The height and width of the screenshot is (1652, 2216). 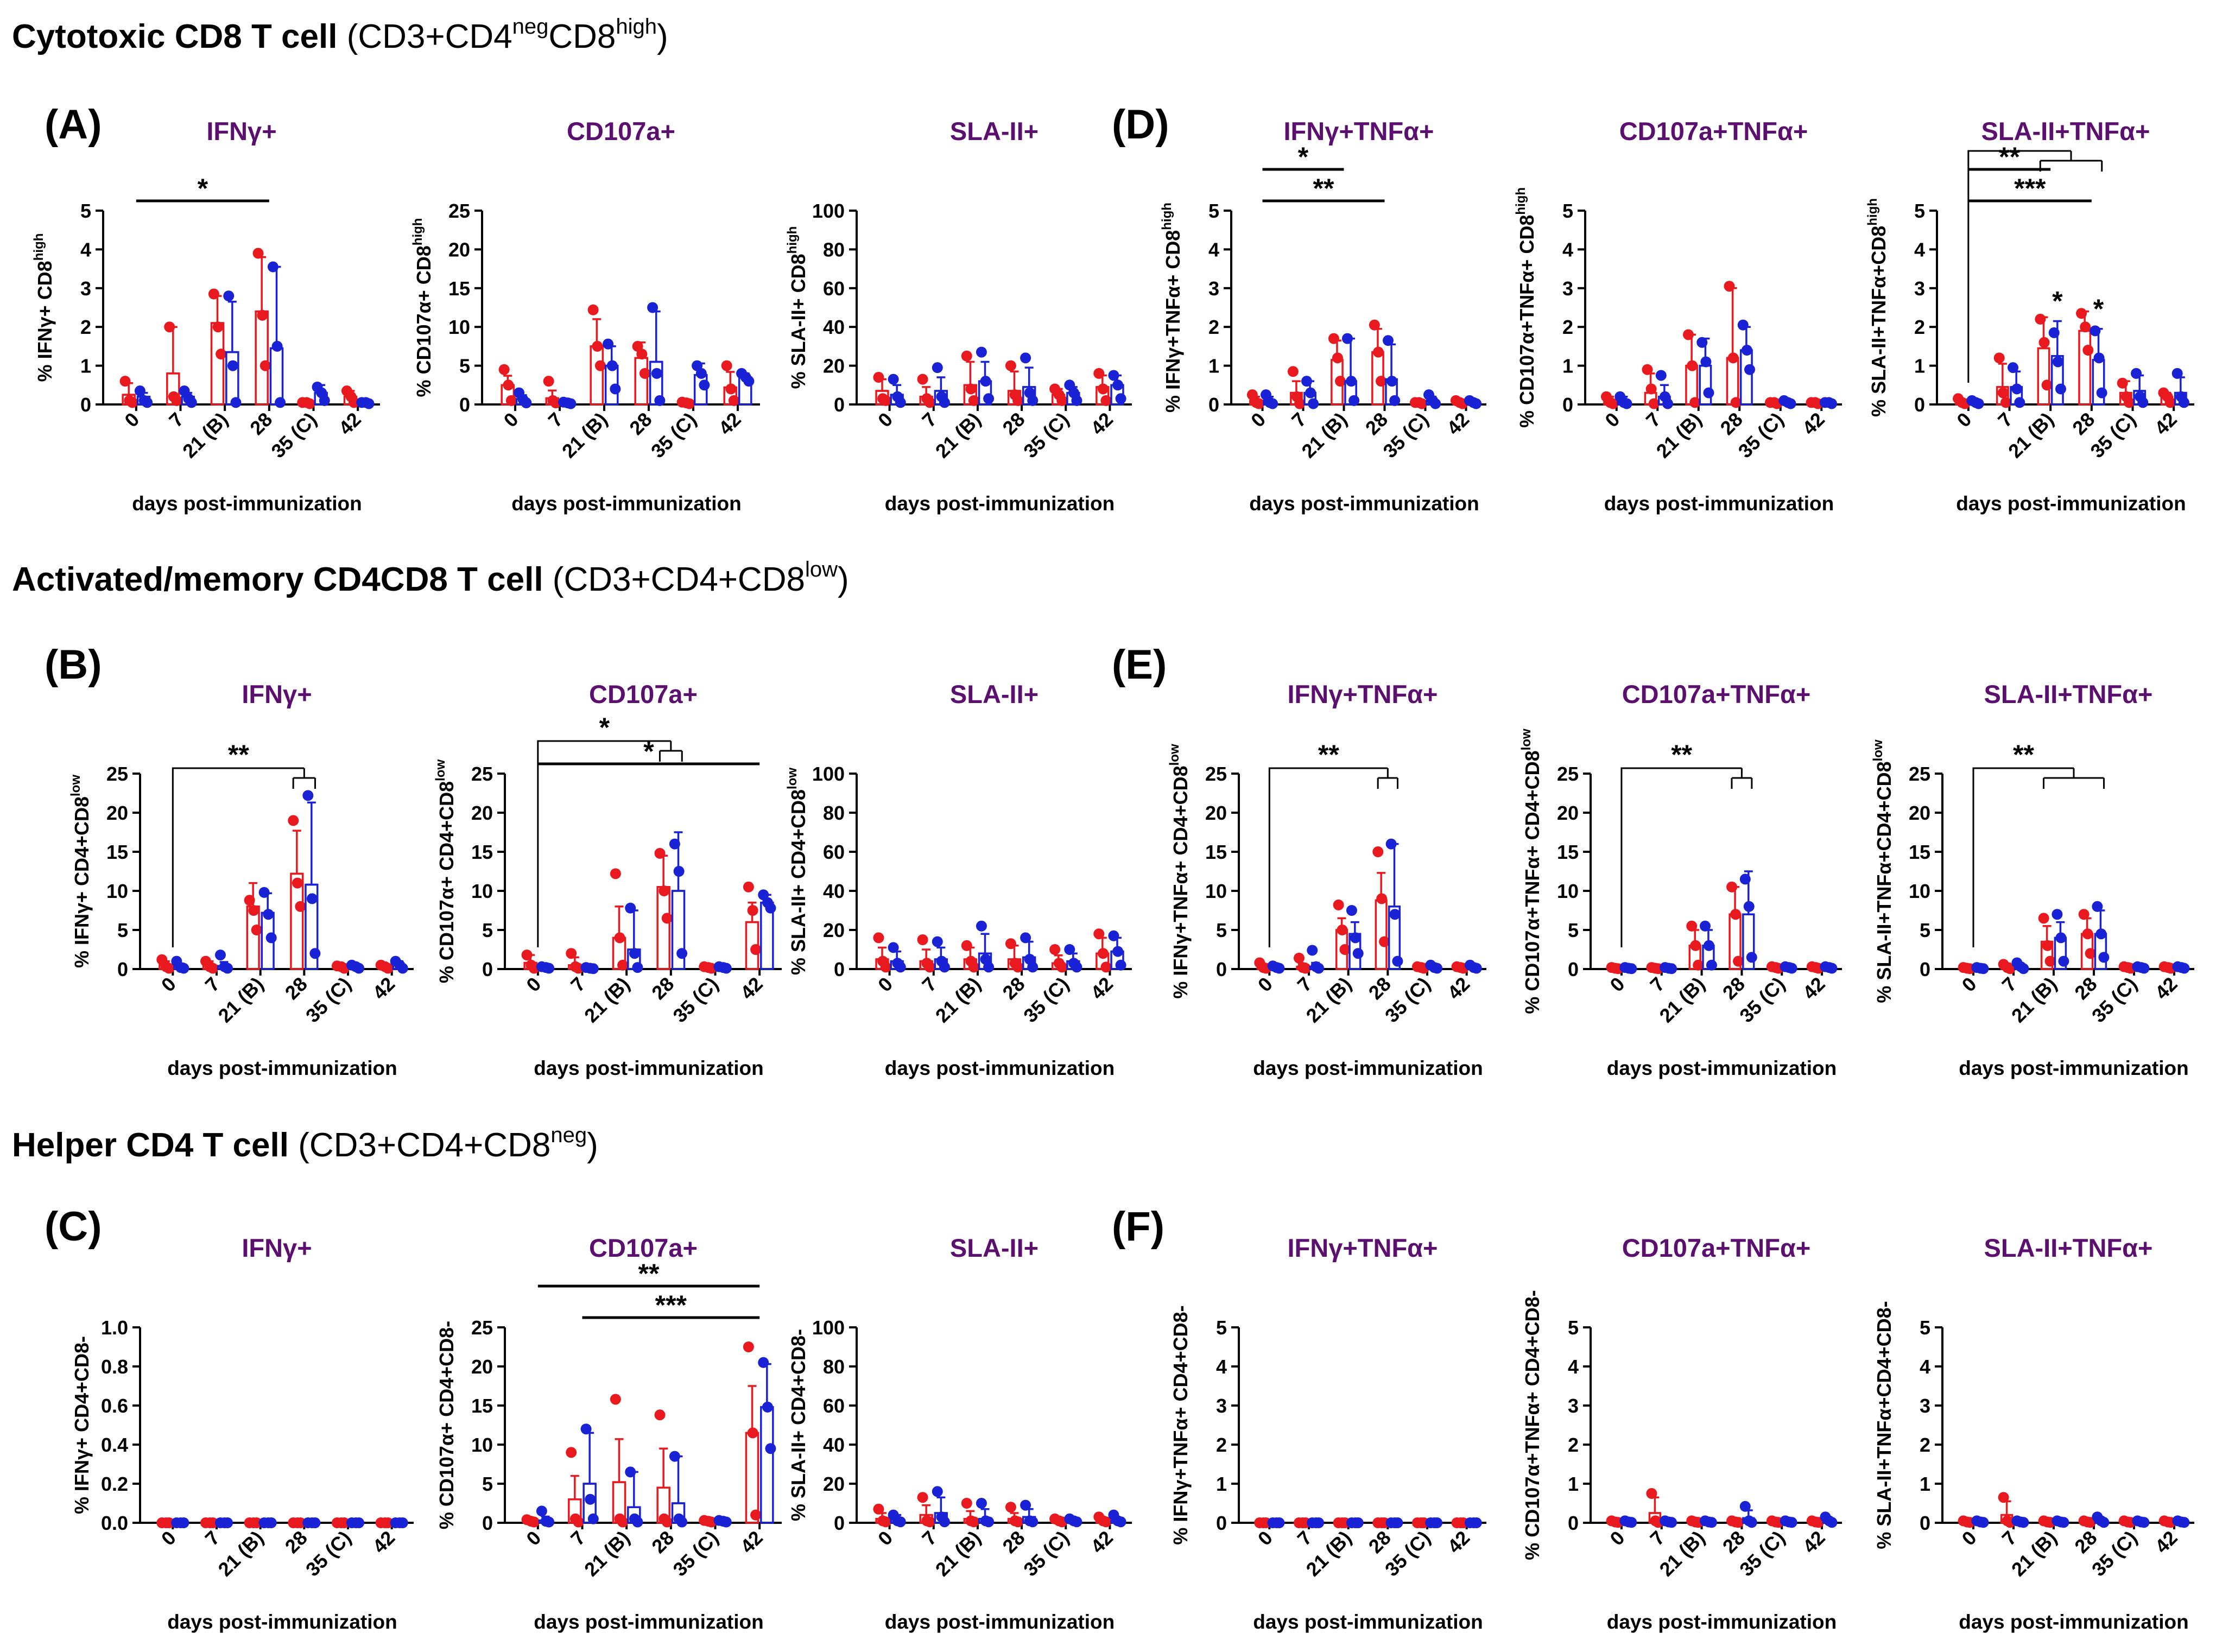 I want to click on y-axis-label: % IFNγ+ CD8high, so click(x=43, y=308).